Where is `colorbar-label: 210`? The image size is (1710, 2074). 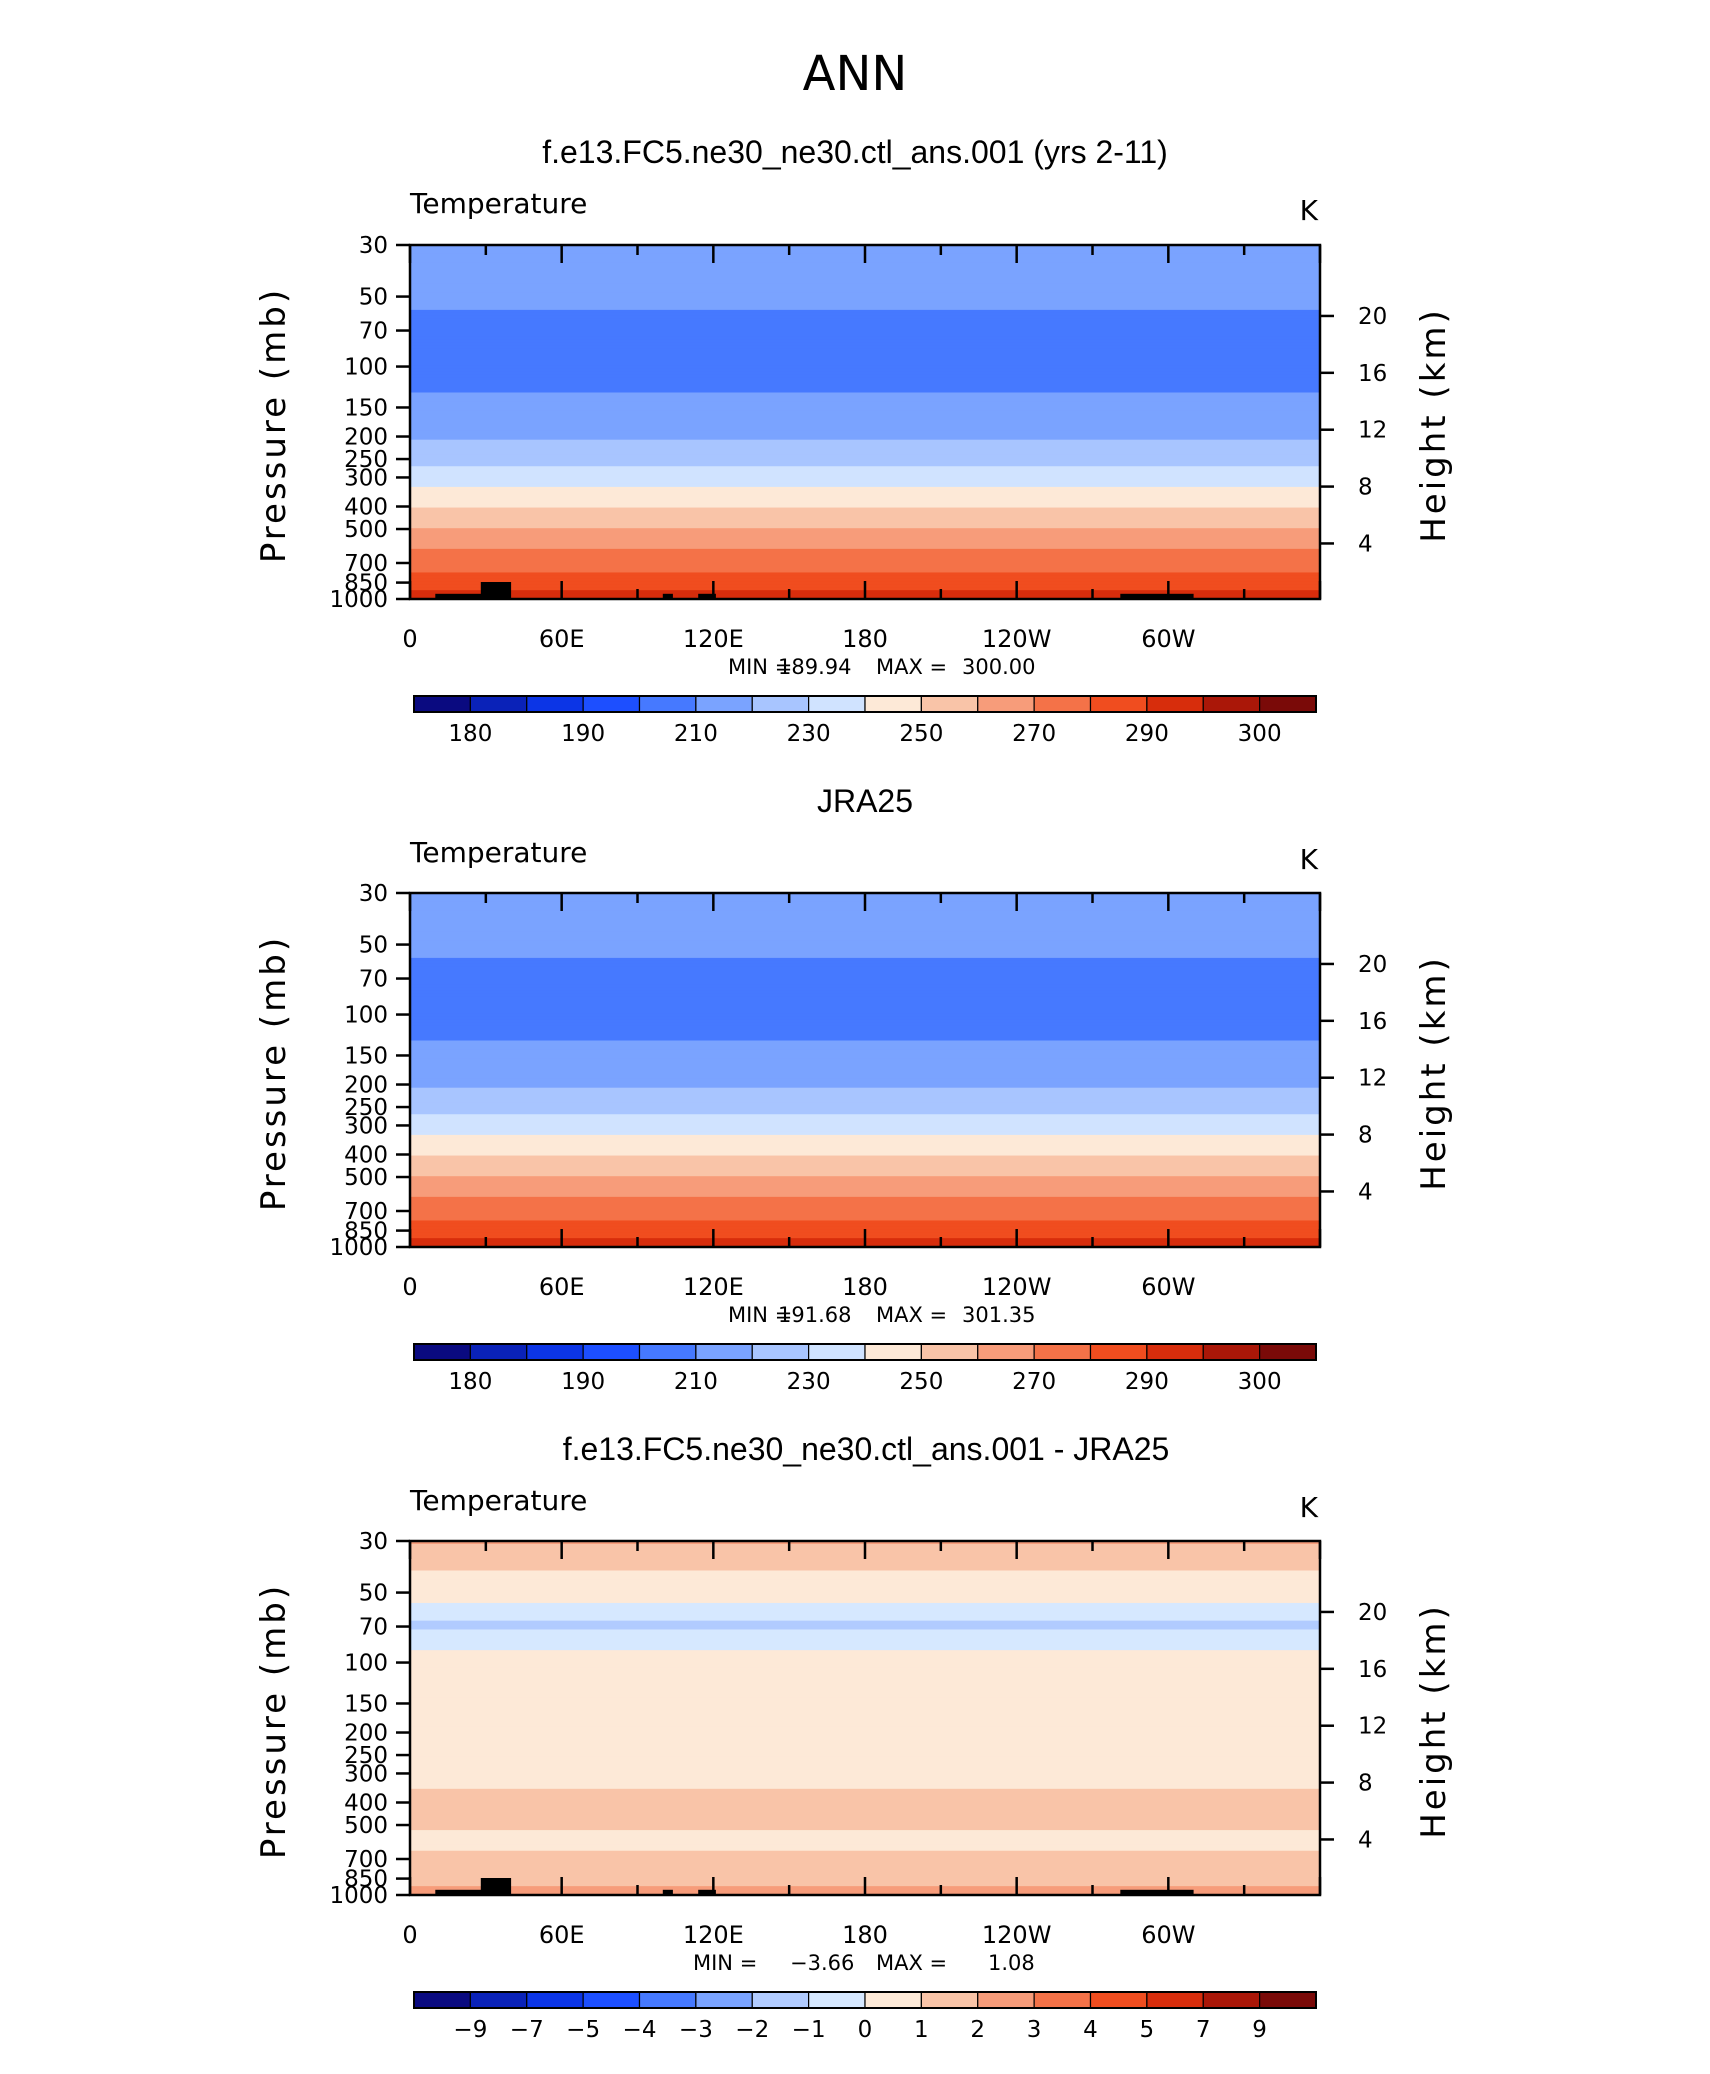 colorbar-label: 210 is located at coordinates (696, 734).